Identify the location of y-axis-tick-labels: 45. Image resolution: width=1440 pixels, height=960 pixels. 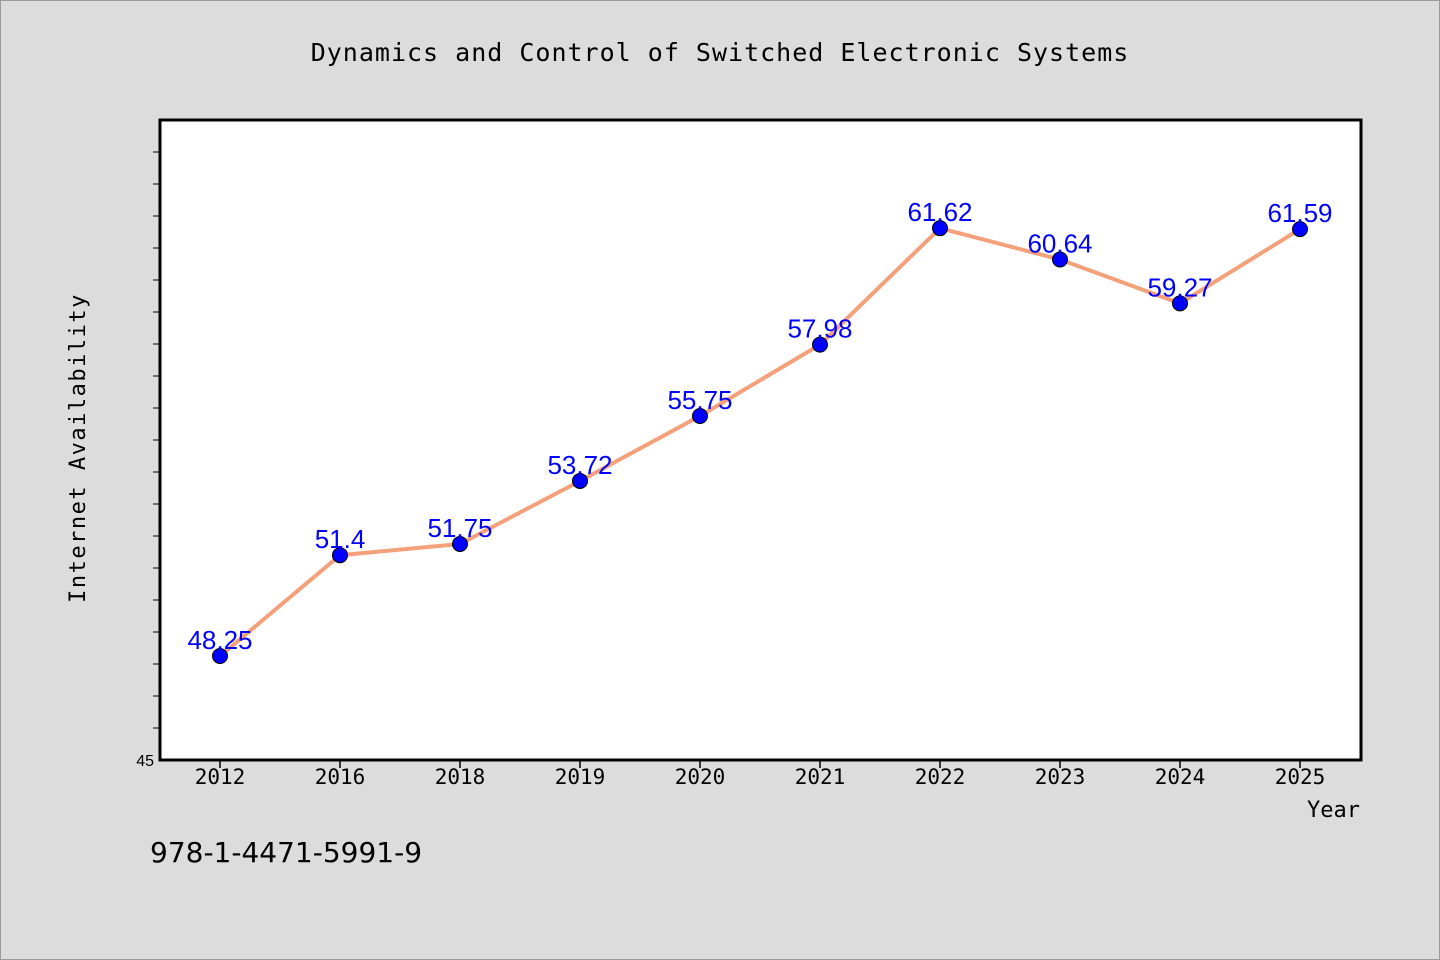
(145, 761).